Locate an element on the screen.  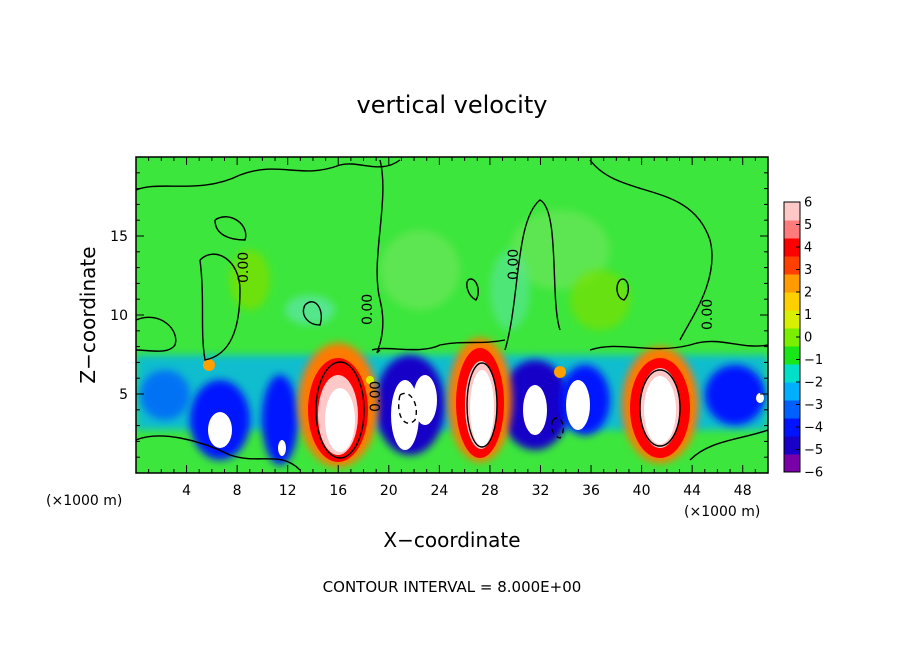
contour-label-group: 0.00 0.00 0.00 0.00 0.00 is located at coordinates (476, 330).